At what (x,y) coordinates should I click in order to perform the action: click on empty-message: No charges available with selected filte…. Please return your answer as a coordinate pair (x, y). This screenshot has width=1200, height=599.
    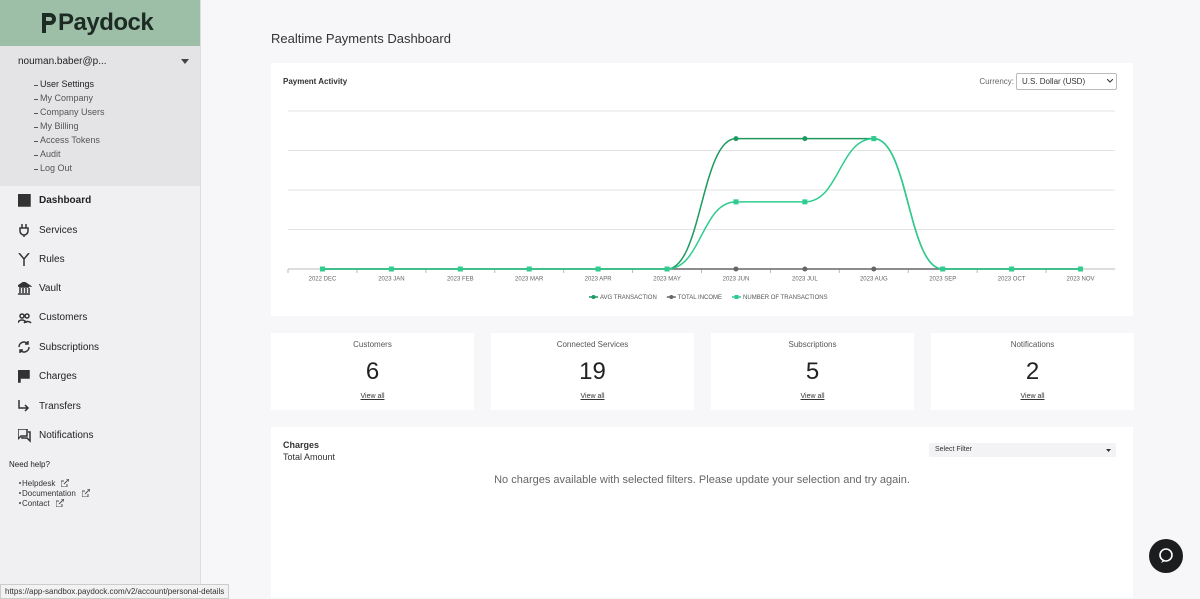
    Looking at the image, I should click on (702, 480).